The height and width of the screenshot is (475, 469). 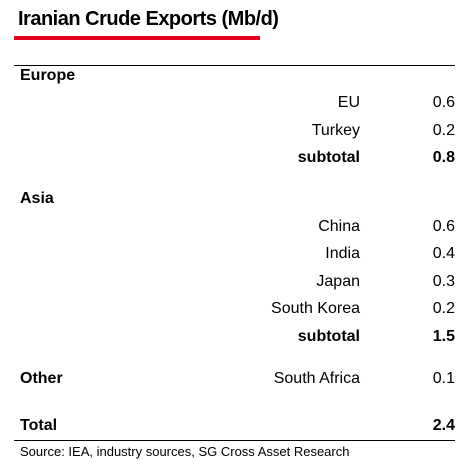 I want to click on row-south-africa-label: South Africa, so click(x=316, y=378).